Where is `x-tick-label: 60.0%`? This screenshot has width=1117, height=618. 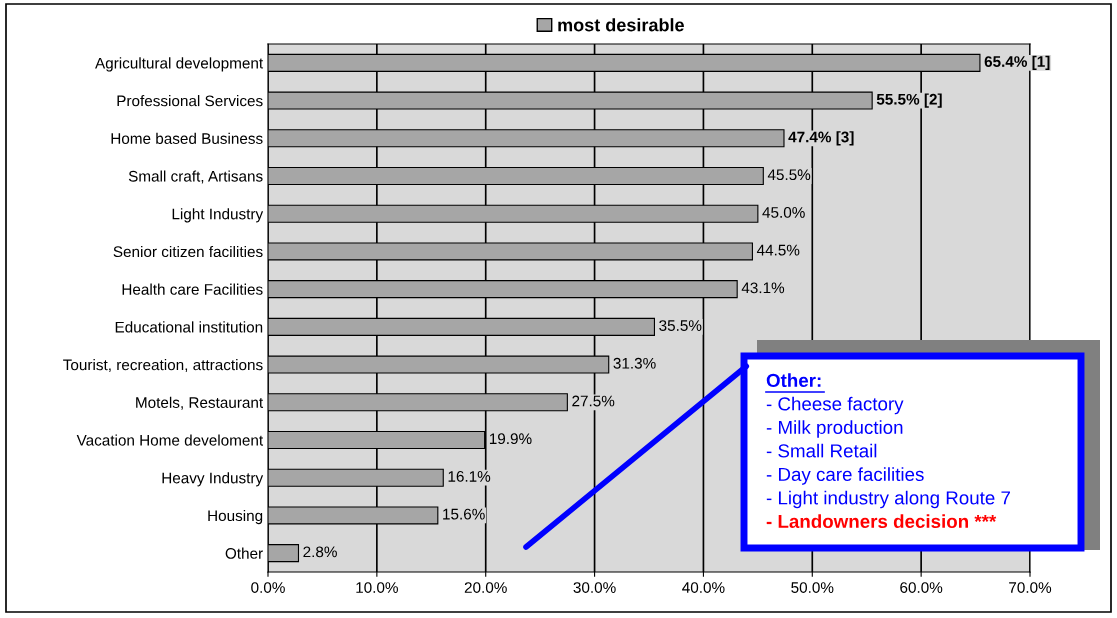 x-tick-label: 60.0% is located at coordinates (921, 587).